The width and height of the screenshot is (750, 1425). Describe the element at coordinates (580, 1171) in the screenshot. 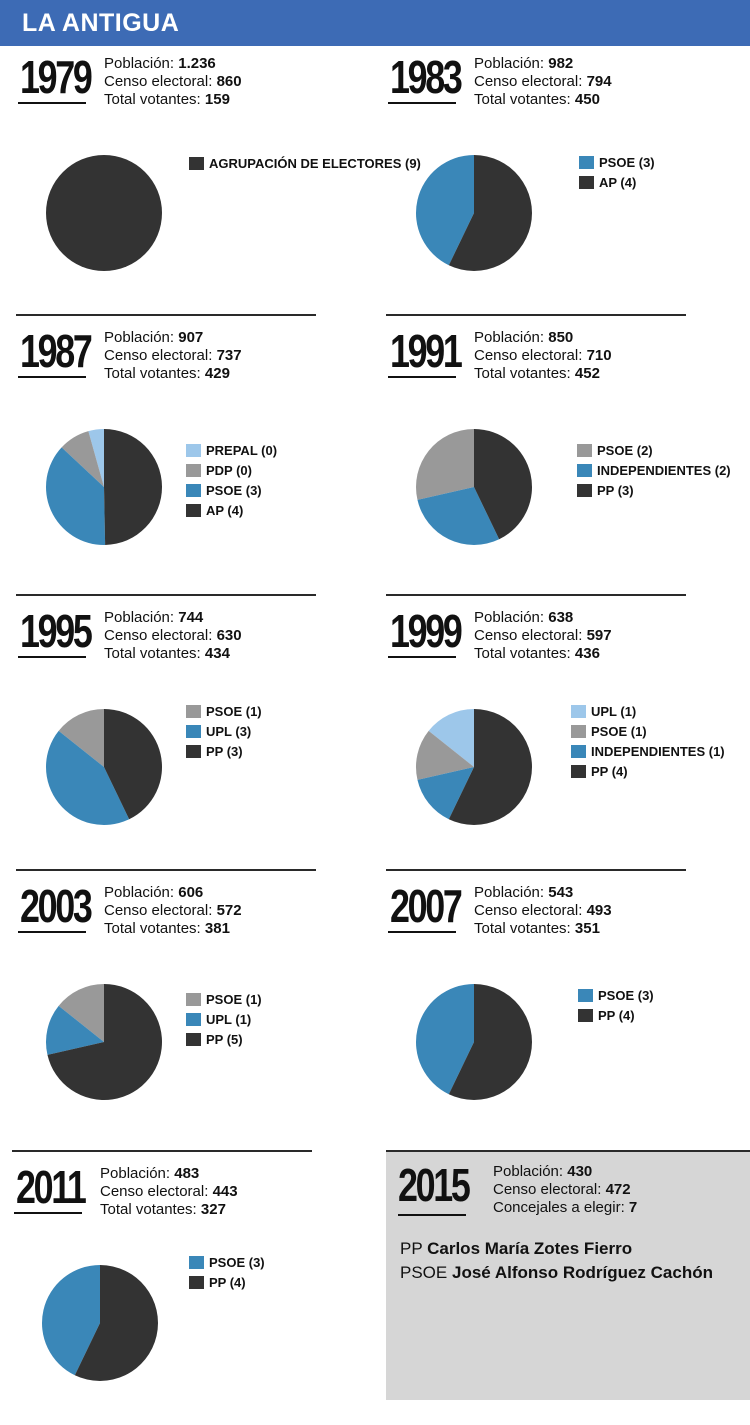

I see `poblacion-value: 430` at that location.